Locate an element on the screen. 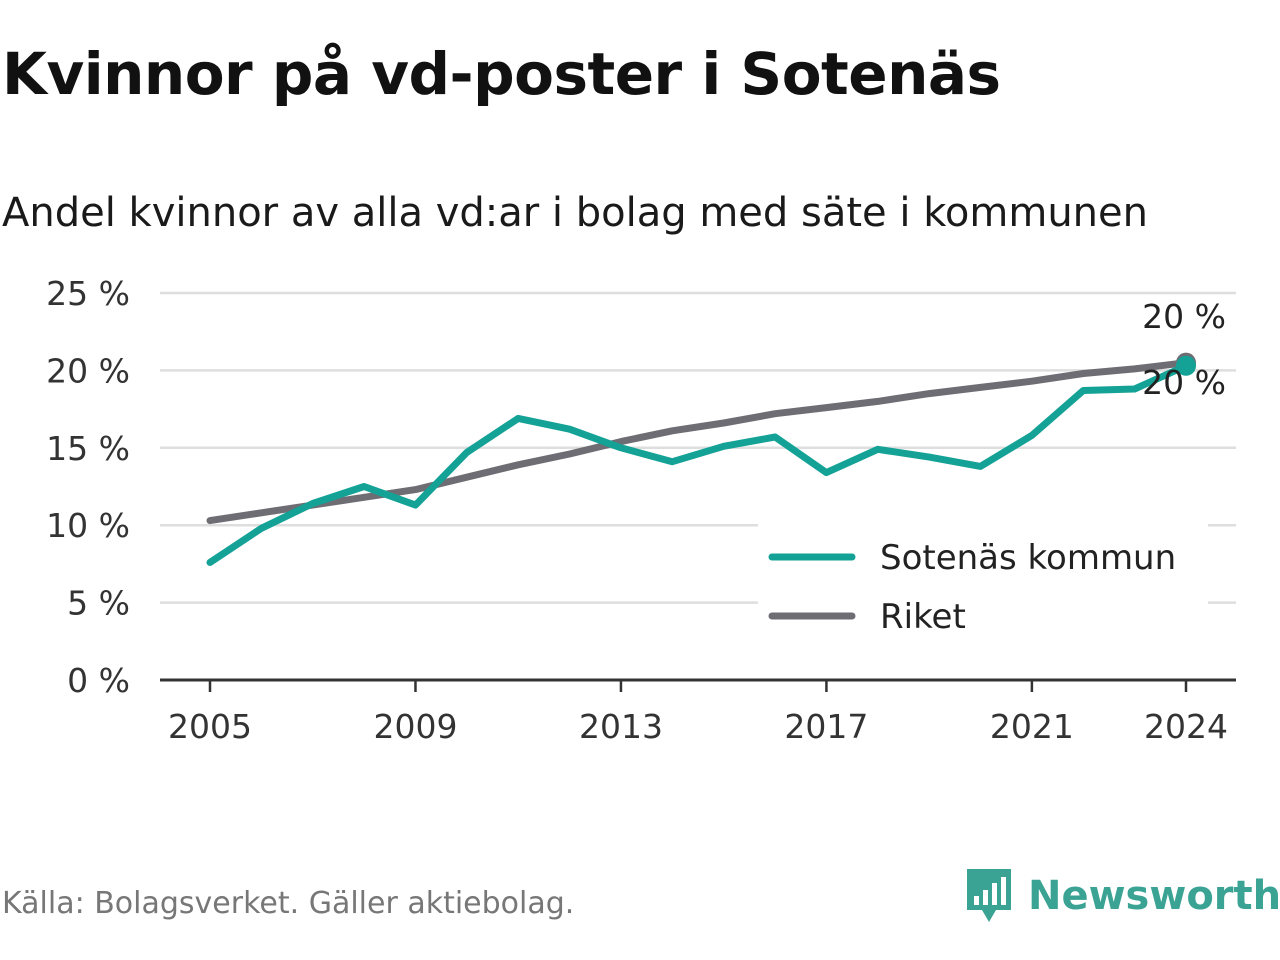  end-labels: 20 % 20 % is located at coordinates (1184, 349).